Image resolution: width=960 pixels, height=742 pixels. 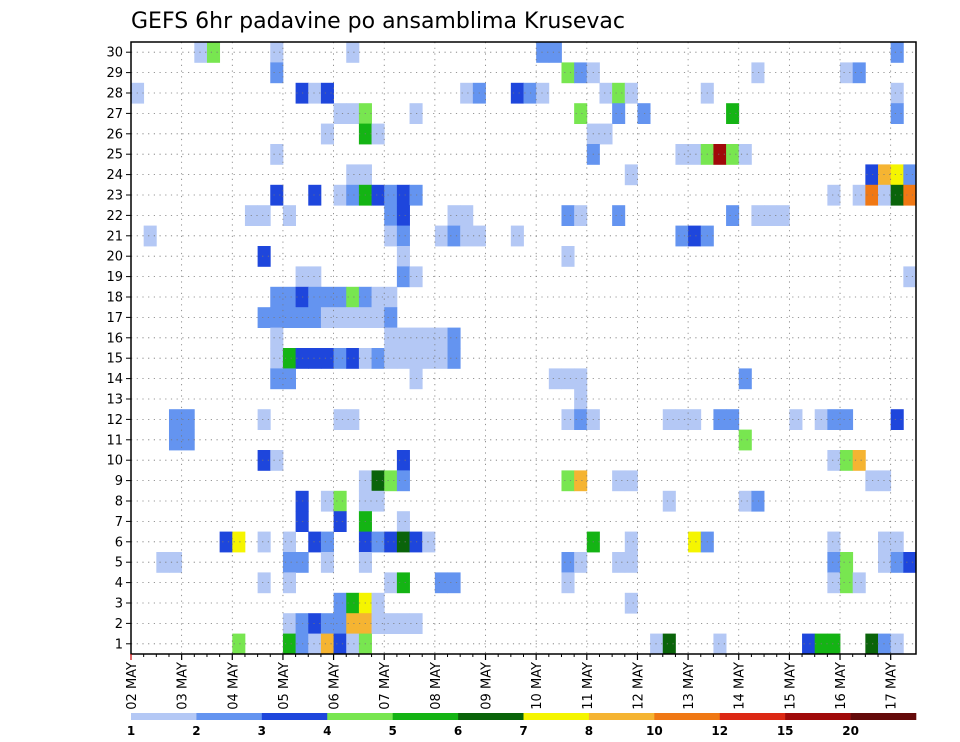 What do you see at coordinates (114, 134) in the screenshot?
I see `y-tick-label: 26` at bounding box center [114, 134].